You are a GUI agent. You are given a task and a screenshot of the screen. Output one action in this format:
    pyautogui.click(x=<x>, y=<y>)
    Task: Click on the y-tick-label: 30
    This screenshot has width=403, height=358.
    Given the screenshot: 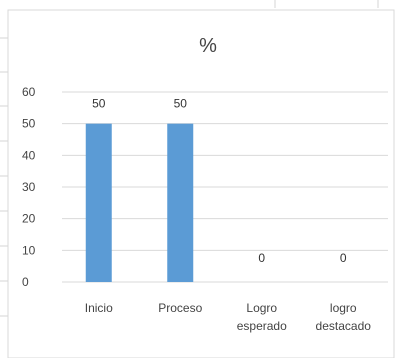 What is the action you would take?
    pyautogui.click(x=29, y=187)
    